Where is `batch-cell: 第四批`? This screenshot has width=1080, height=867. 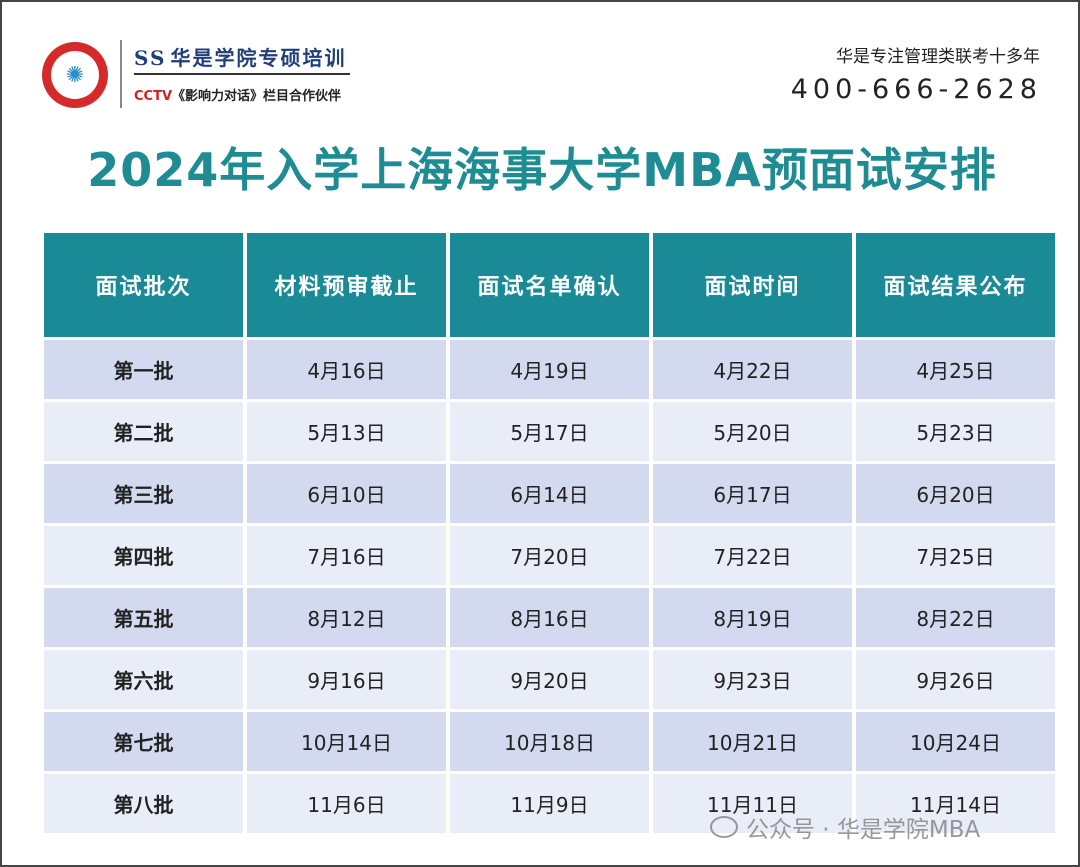
batch-cell: 第四批 is located at coordinates (143, 555).